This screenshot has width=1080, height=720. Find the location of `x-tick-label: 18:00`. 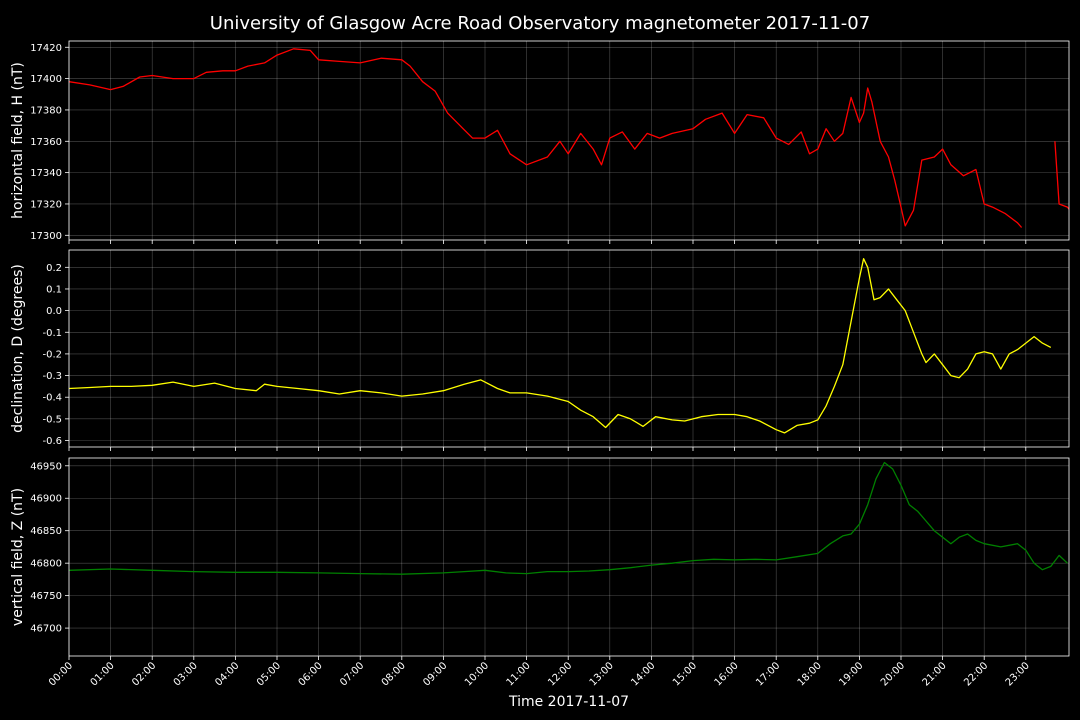

x-tick-label: 18:00 is located at coordinates (810, 674).